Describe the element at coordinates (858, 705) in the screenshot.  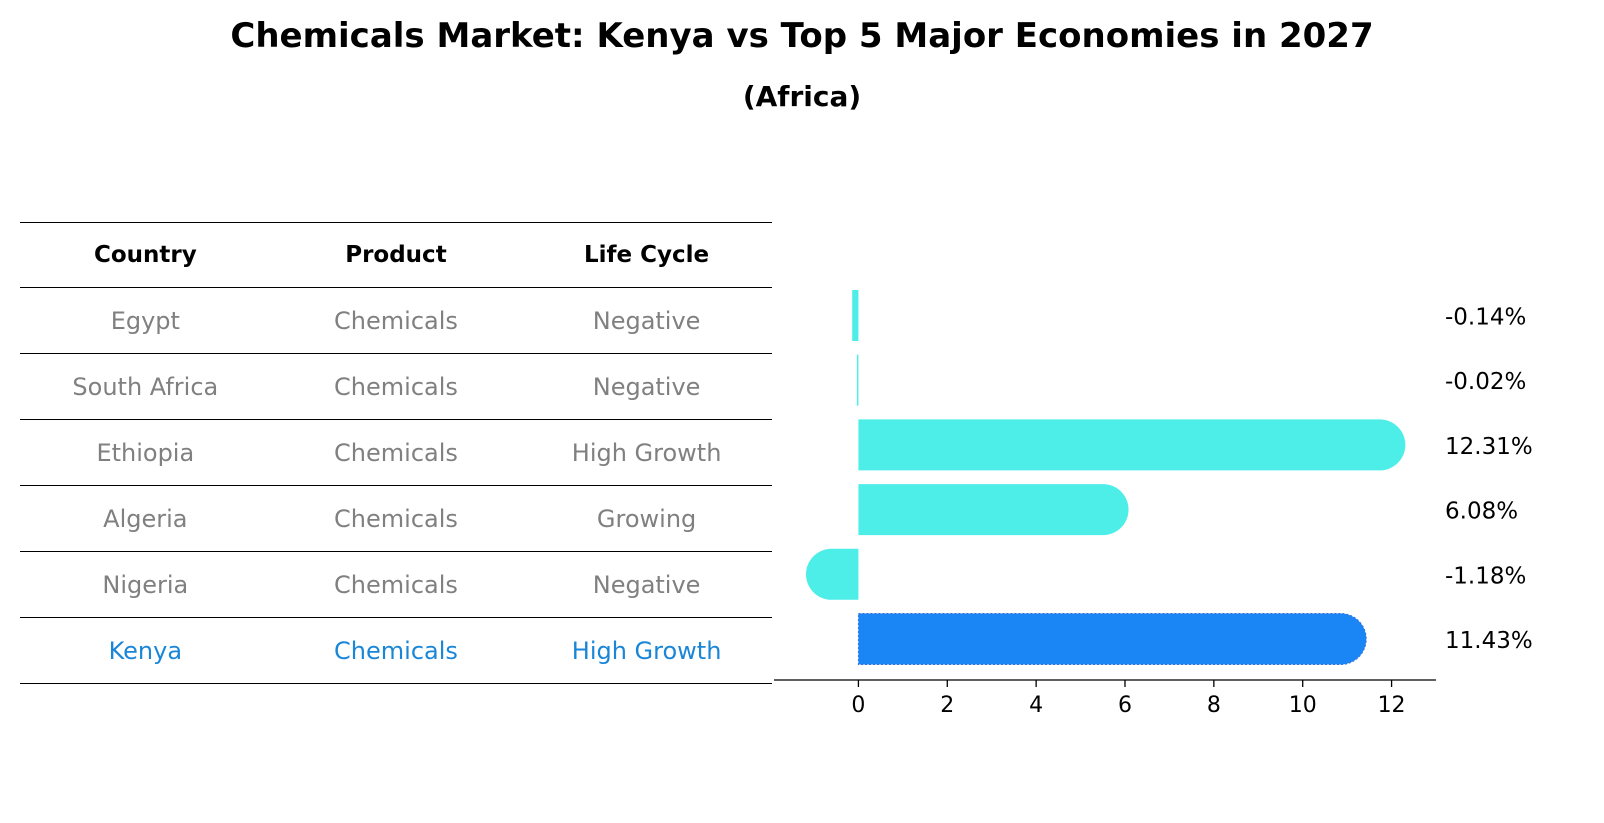
I see `x-tick-label: 0` at that location.